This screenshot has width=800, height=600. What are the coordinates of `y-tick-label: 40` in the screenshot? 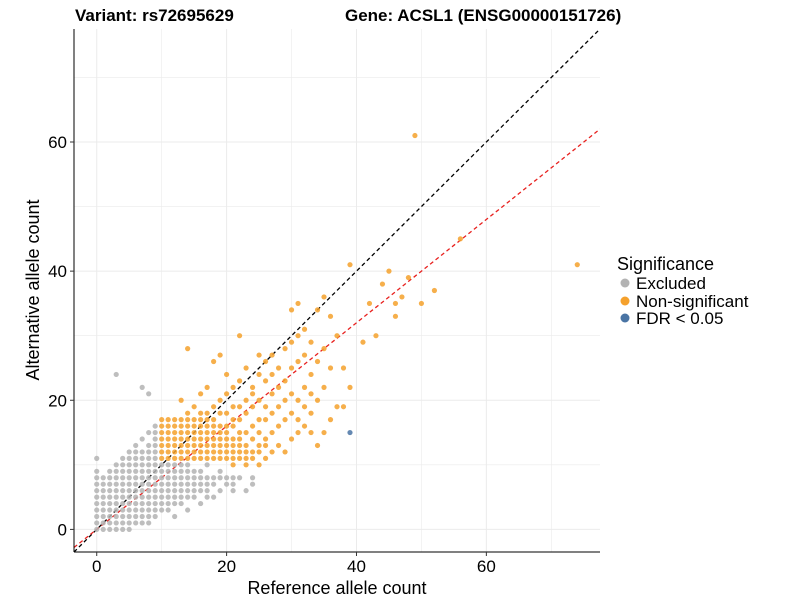 It's located at (57, 271).